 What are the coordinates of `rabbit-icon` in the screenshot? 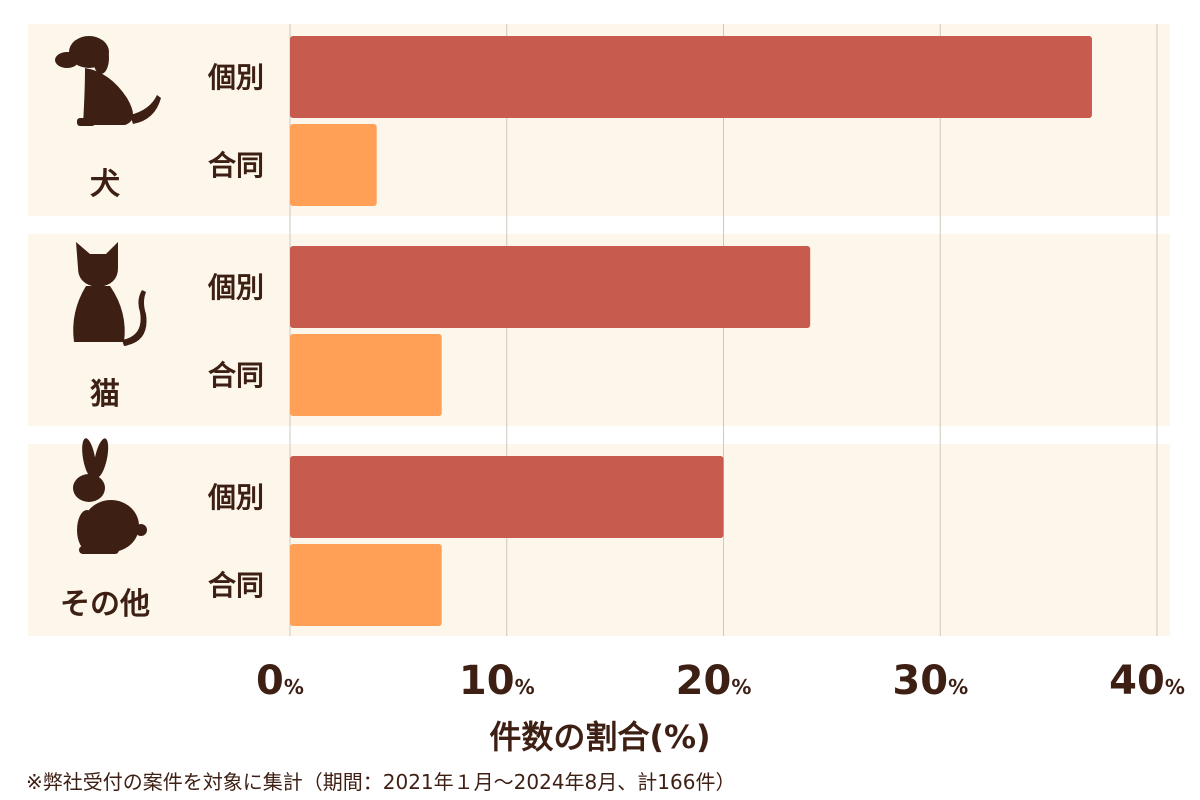 It's located at (110, 496).